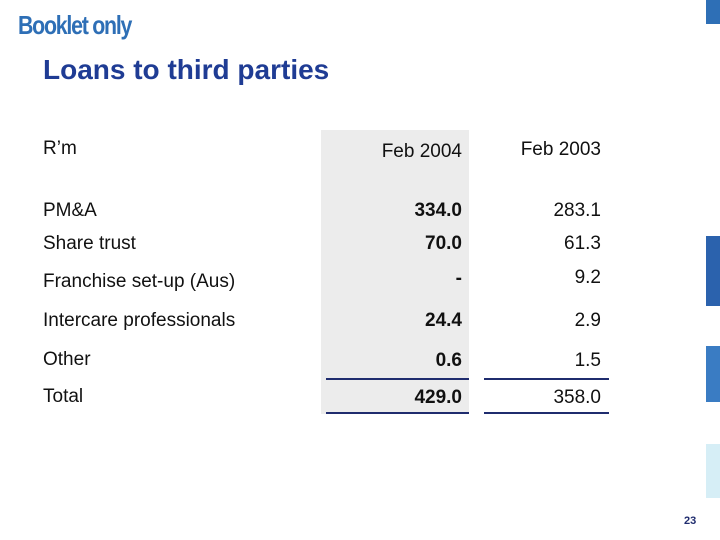 This screenshot has width=720, height=540. Describe the element at coordinates (587, 360) in the screenshot. I see `cell-other-feb-2003: 1.5` at that location.